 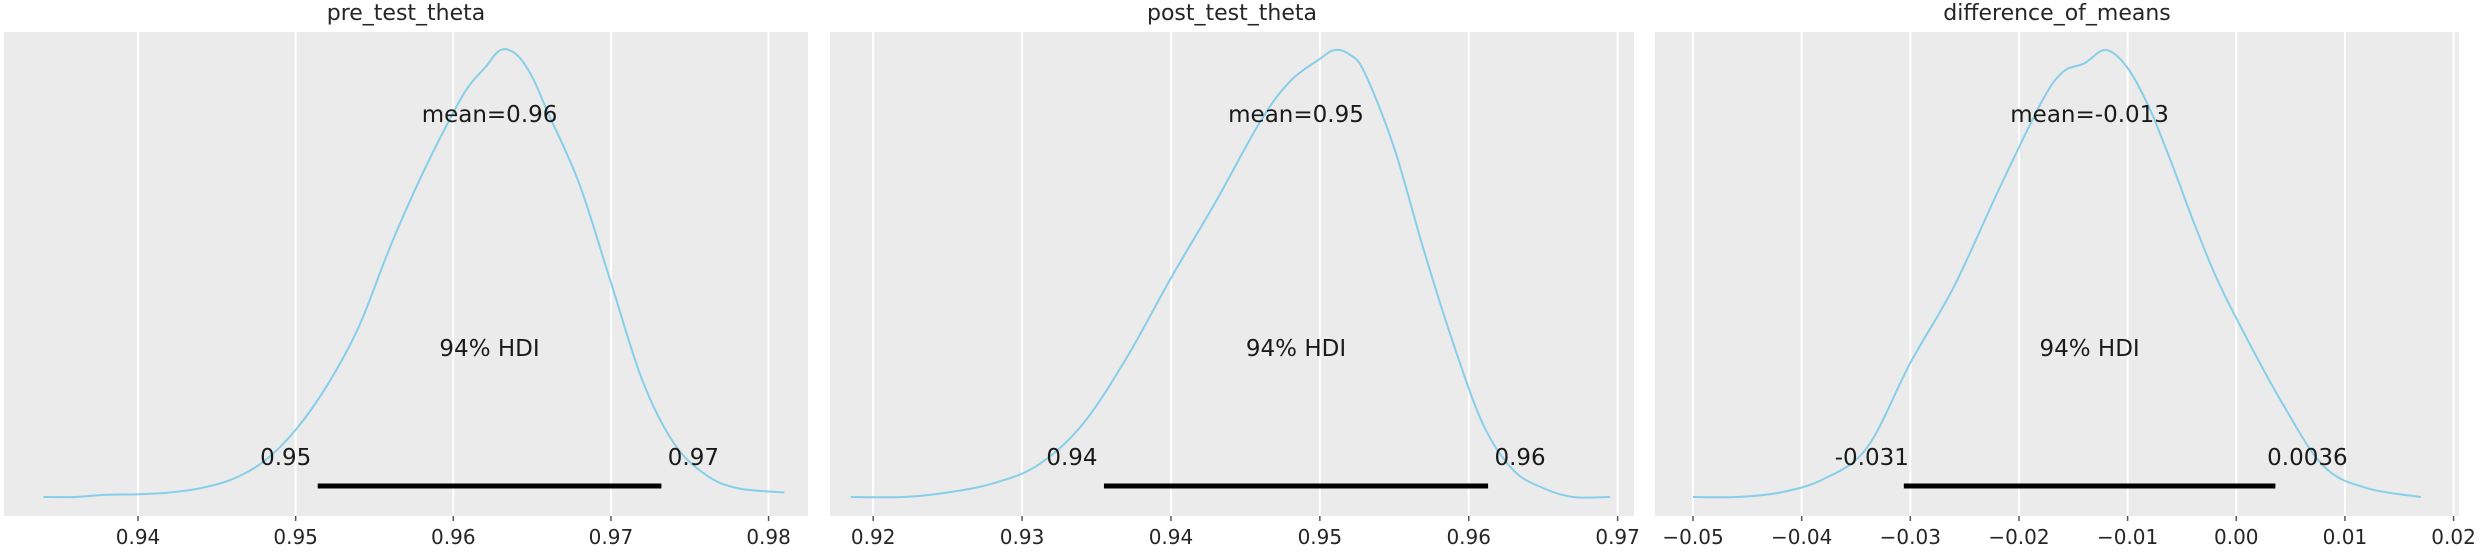 What do you see at coordinates (2057, 13) in the screenshot?
I see `chart-title: difference_of_means` at bounding box center [2057, 13].